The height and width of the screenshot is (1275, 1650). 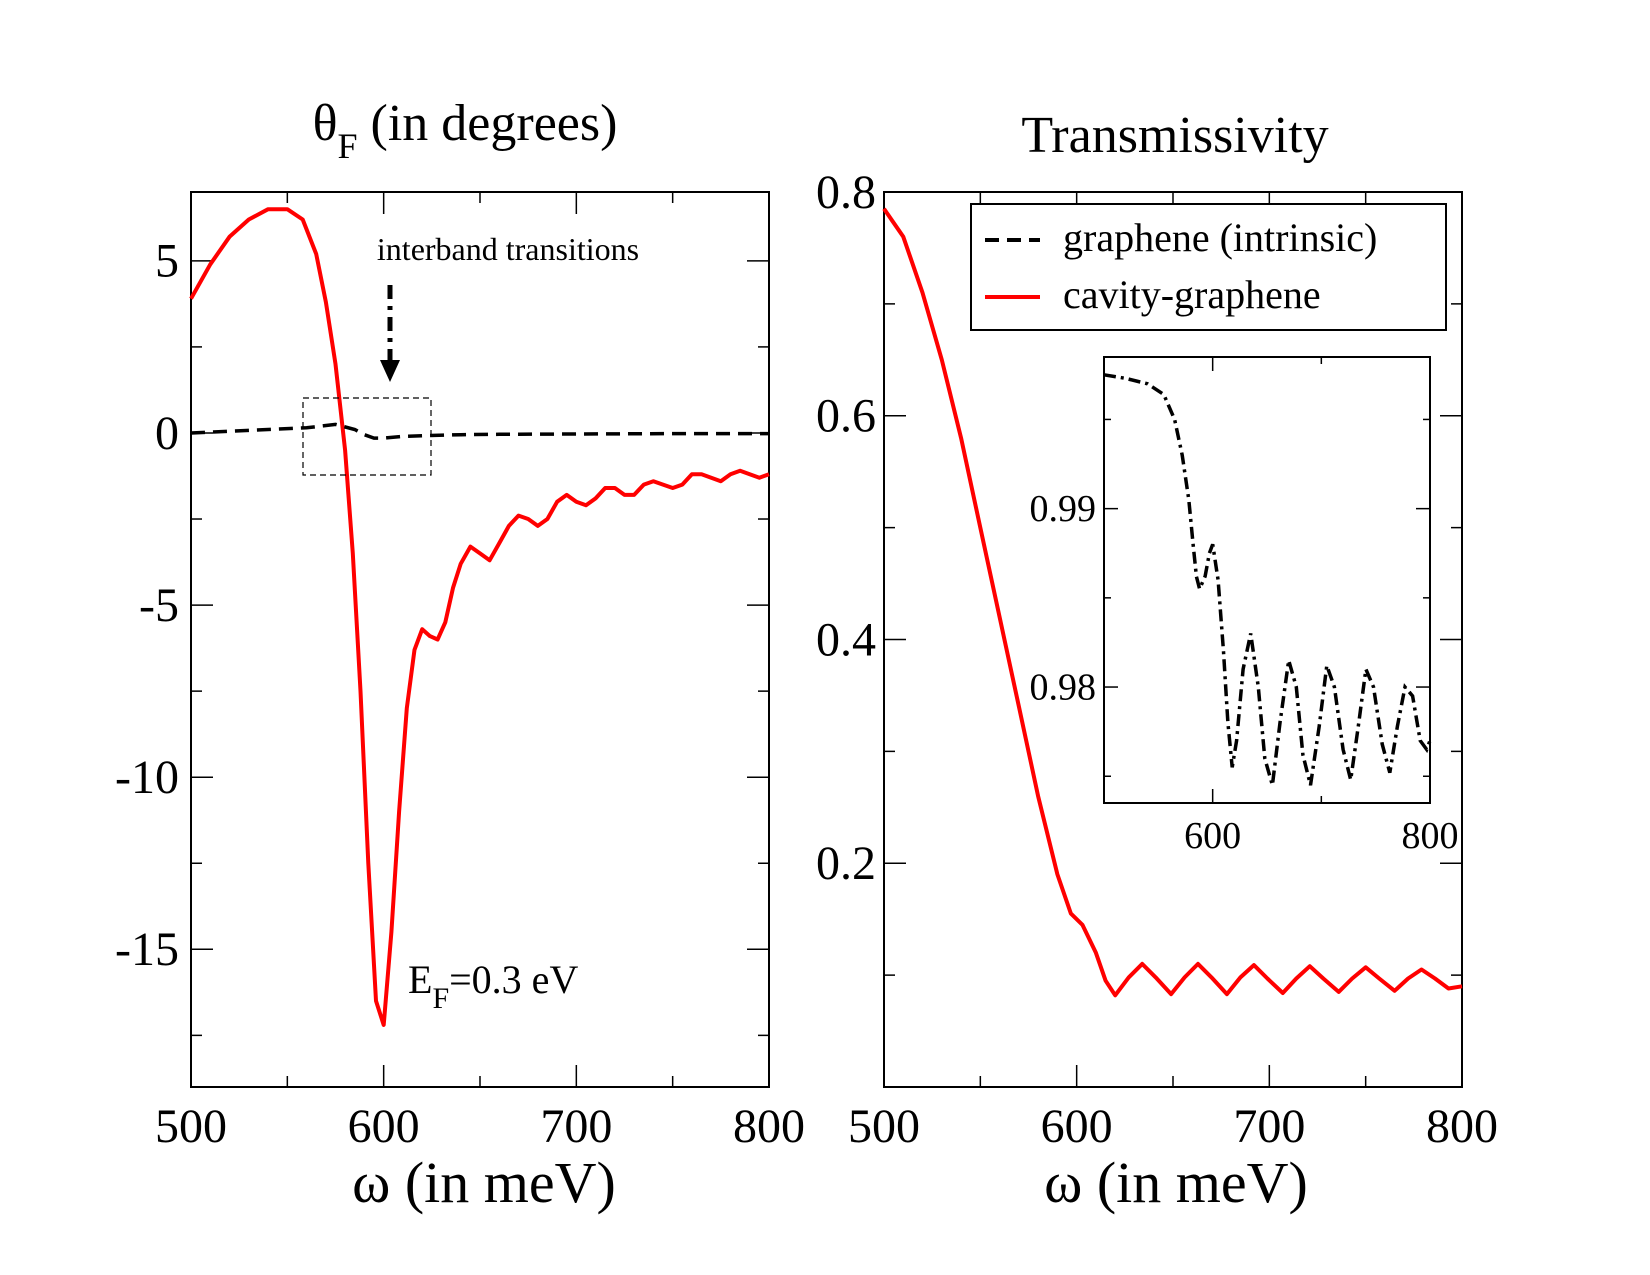 What do you see at coordinates (1174, 135) in the screenshot?
I see `right-chart-title: Transmissivity` at bounding box center [1174, 135].